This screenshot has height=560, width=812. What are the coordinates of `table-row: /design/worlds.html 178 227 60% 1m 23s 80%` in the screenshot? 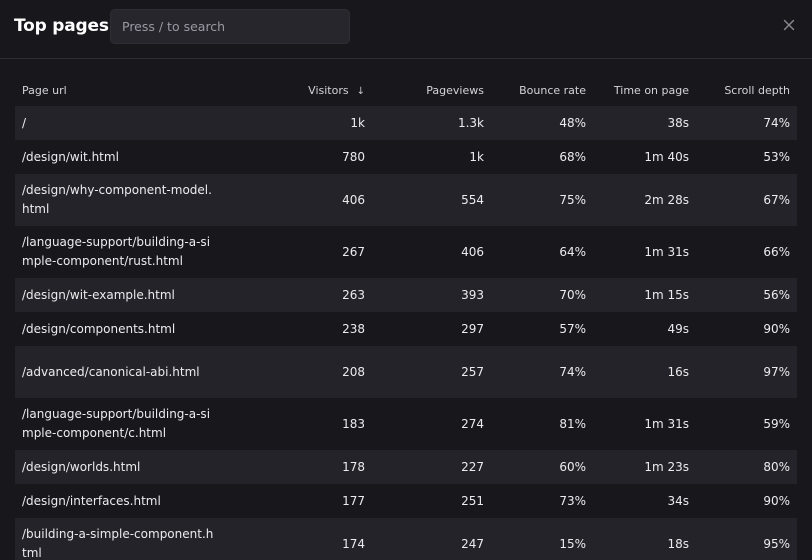 It's located at (406, 467).